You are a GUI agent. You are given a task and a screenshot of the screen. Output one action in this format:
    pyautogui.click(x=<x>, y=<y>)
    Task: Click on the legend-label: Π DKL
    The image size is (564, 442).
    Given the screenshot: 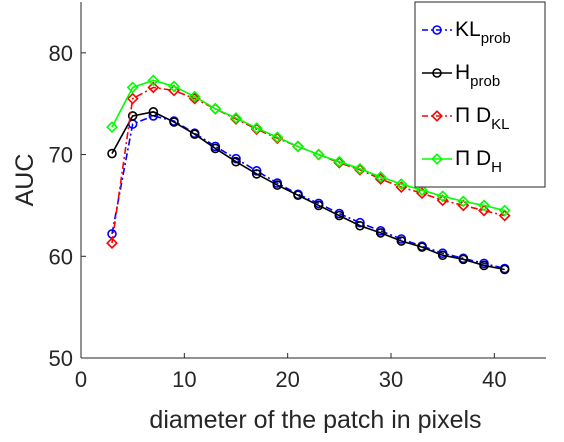 What is the action you would take?
    pyautogui.click(x=482, y=118)
    